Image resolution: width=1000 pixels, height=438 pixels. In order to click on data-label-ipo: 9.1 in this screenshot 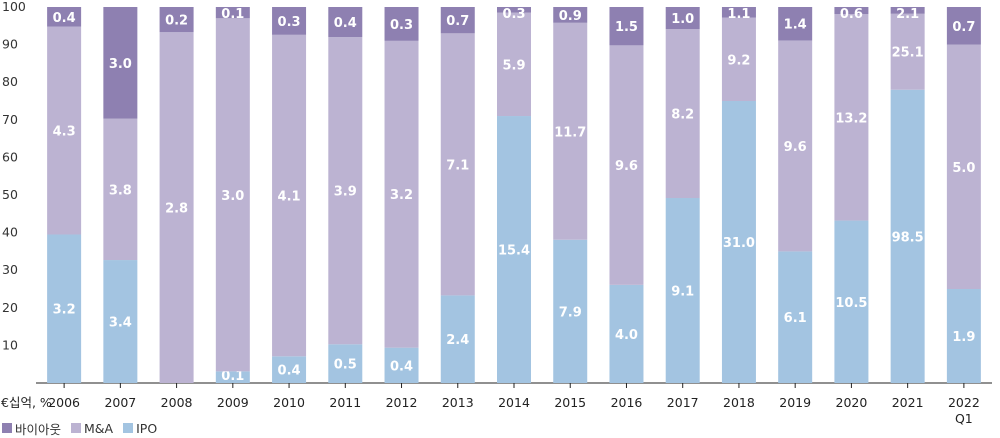, I will do `click(682, 292)`.